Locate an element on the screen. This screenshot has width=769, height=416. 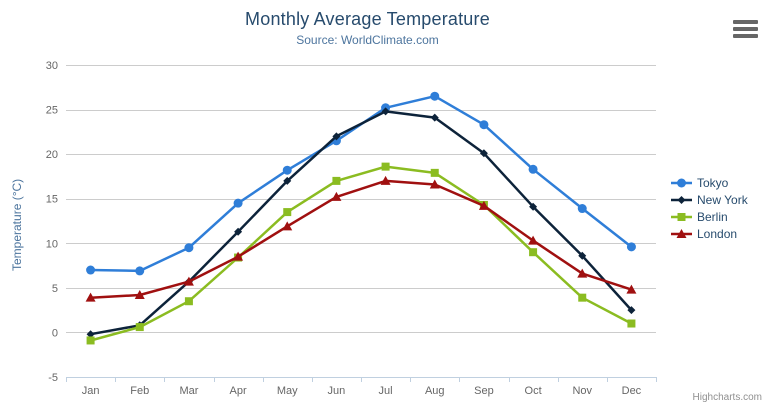
legend: Tokyo New York Berlin London is located at coordinates (709, 208).